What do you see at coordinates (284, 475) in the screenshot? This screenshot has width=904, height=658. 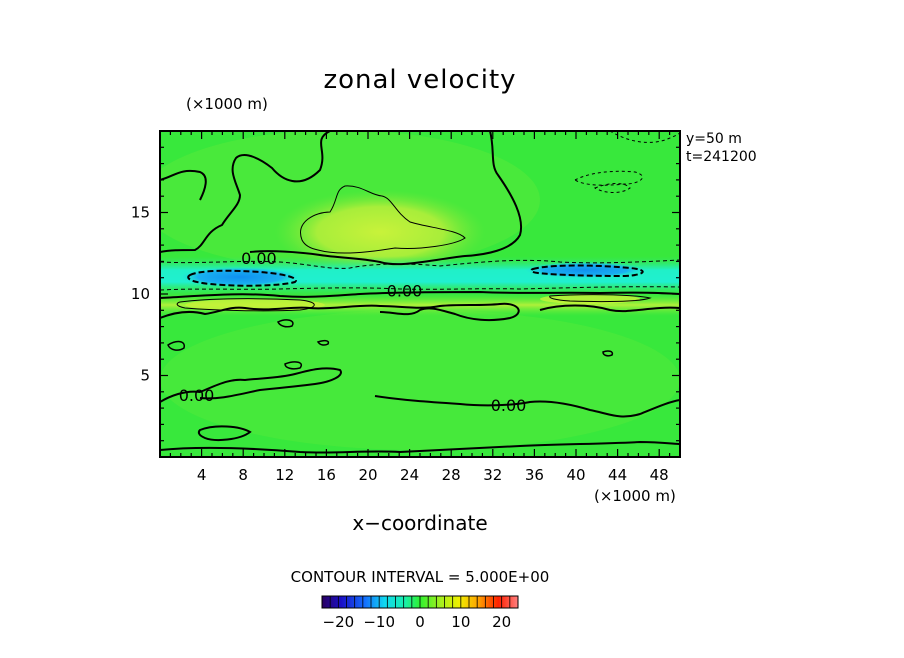 I see `x-tick-label: 12` at bounding box center [284, 475].